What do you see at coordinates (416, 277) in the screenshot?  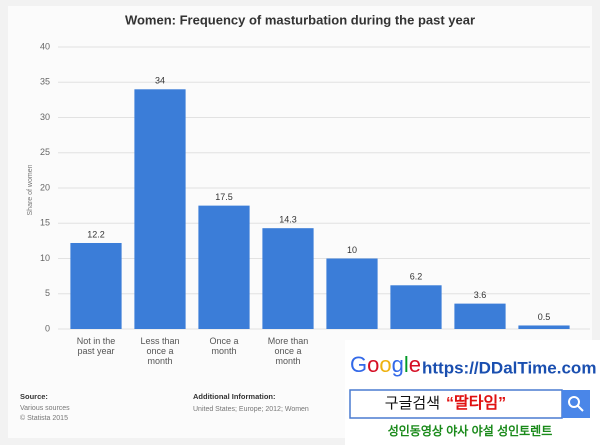 I see `value-label: 6.2` at bounding box center [416, 277].